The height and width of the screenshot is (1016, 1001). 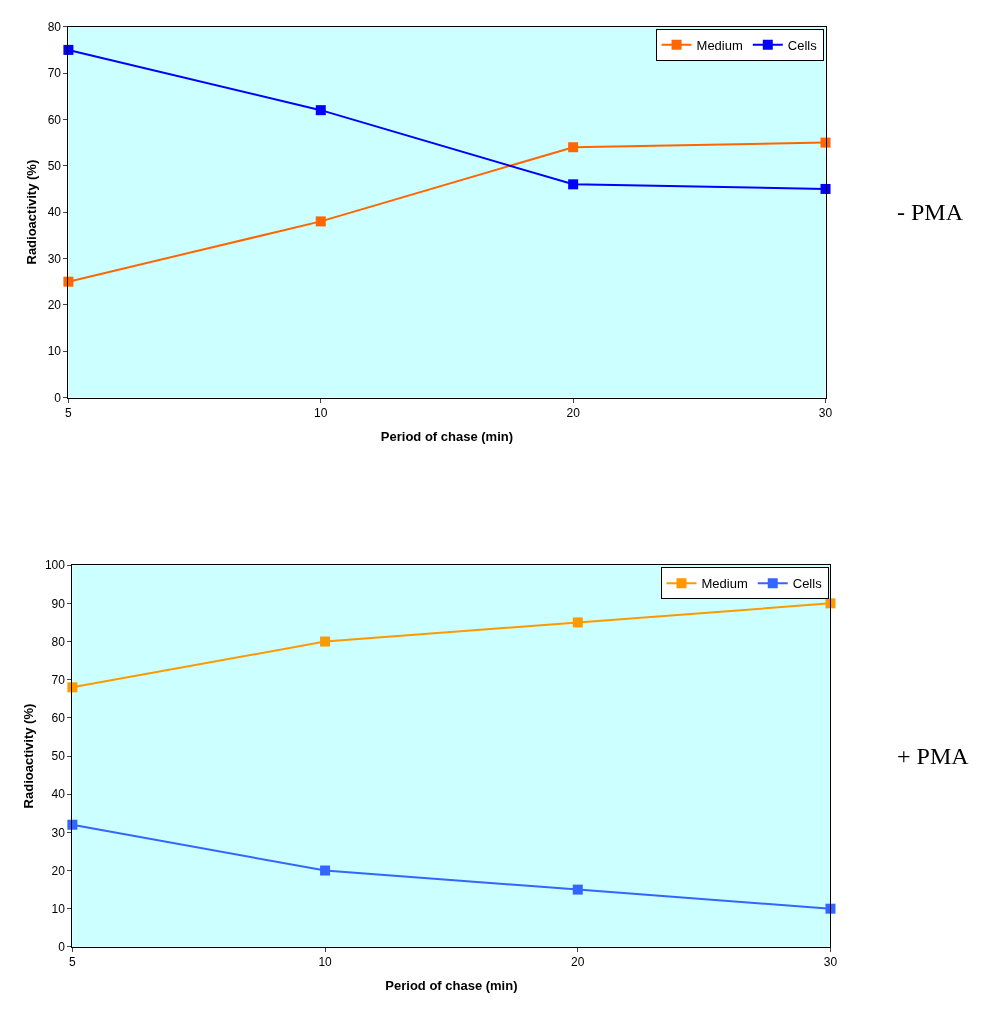 What do you see at coordinates (930, 212) in the screenshot?
I see `text: - PMA` at bounding box center [930, 212].